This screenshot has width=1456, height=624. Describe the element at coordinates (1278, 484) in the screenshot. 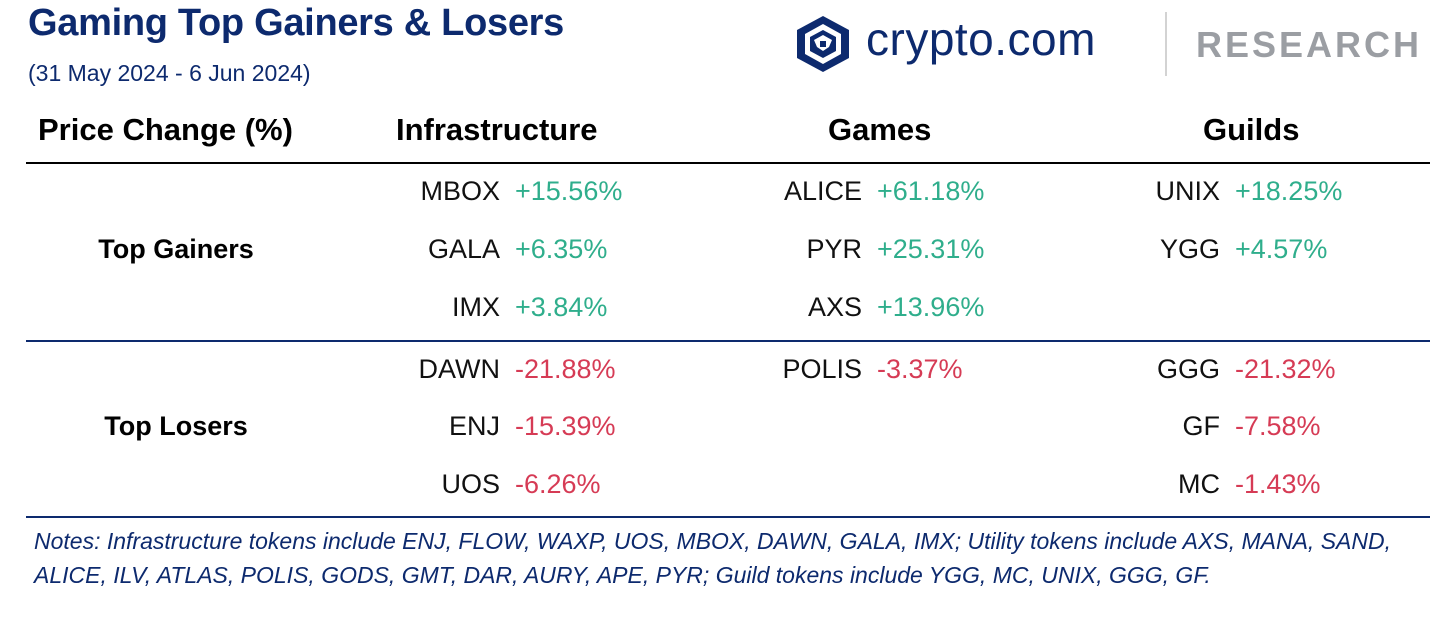

I see `price-change: -1.43%` at that location.